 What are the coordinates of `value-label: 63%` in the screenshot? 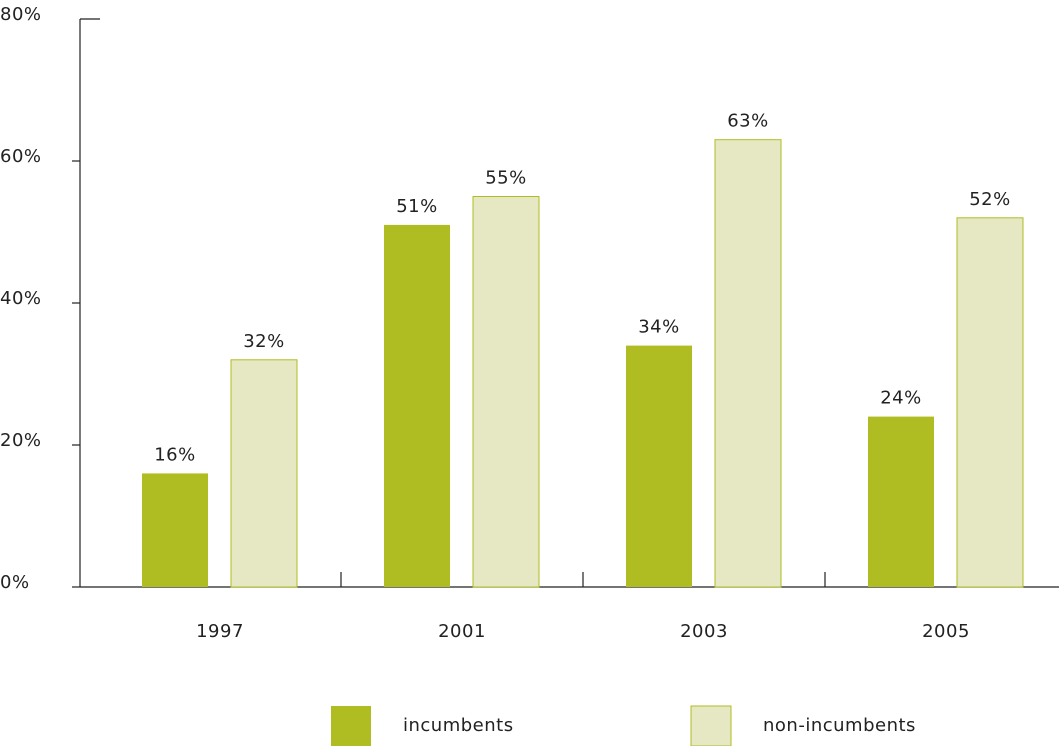 It's located at (748, 121).